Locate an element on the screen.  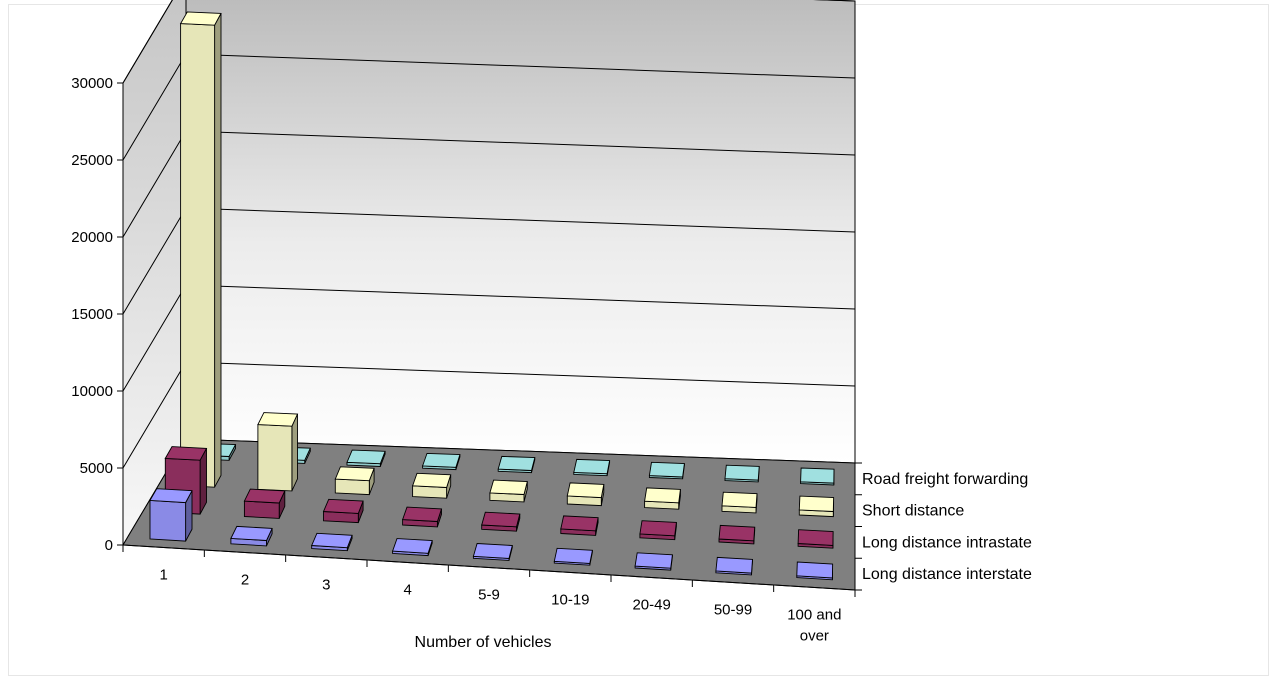
series-label: Long distance intrastate is located at coordinates (947, 542).